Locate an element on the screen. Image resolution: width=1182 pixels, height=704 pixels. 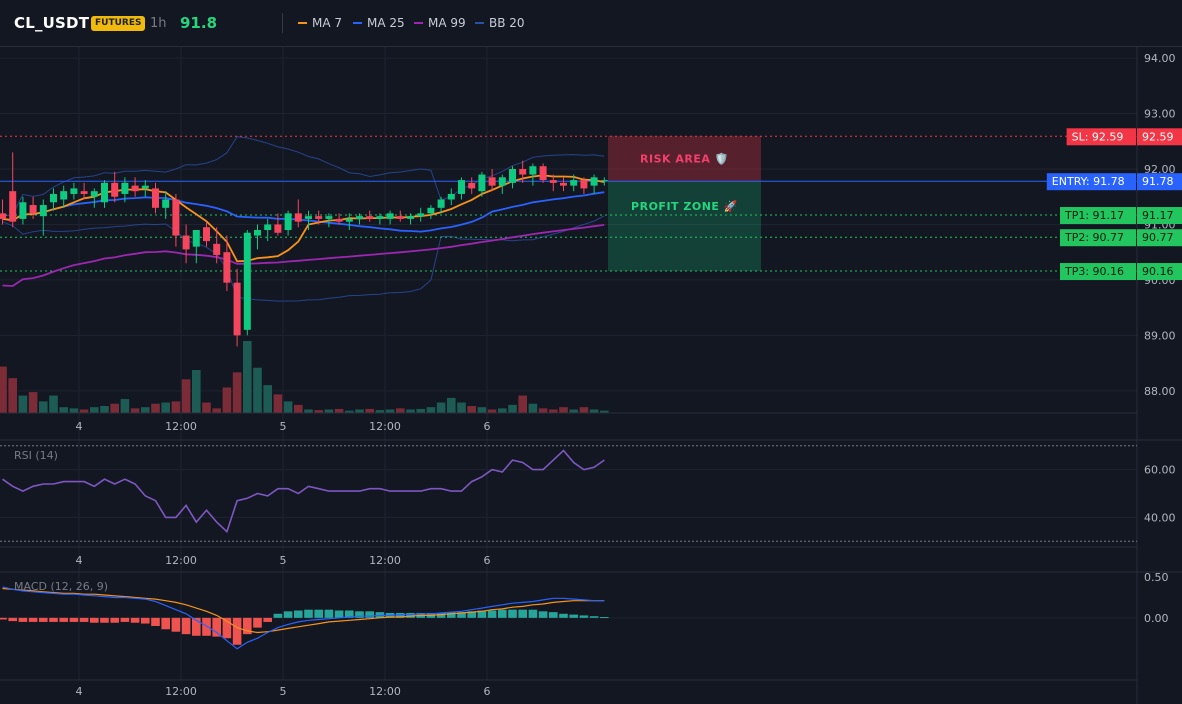
ma99-line is located at coordinates (303, 255).